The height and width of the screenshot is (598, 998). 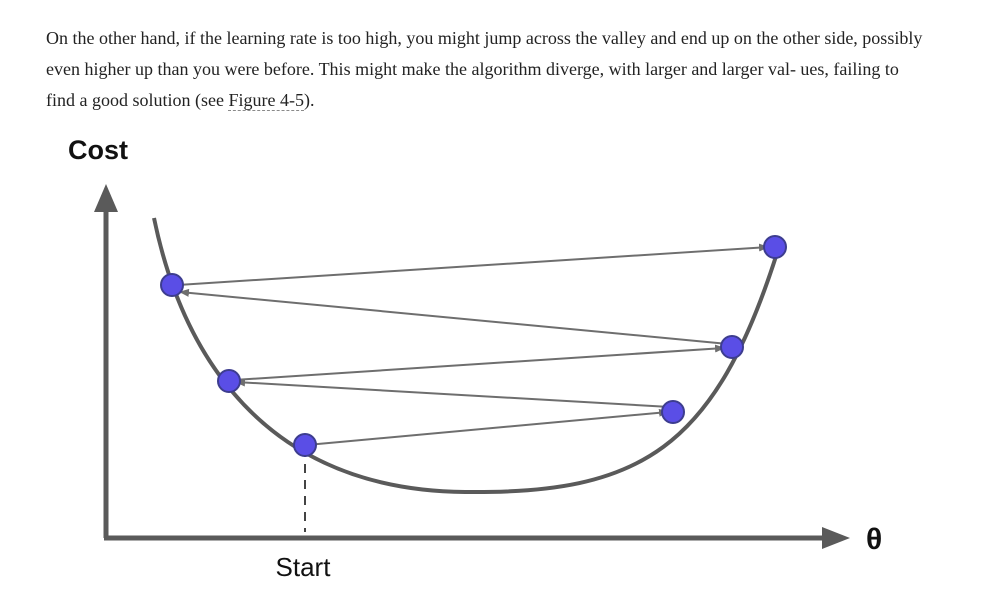 I want to click on start-point, so click(x=305, y=445).